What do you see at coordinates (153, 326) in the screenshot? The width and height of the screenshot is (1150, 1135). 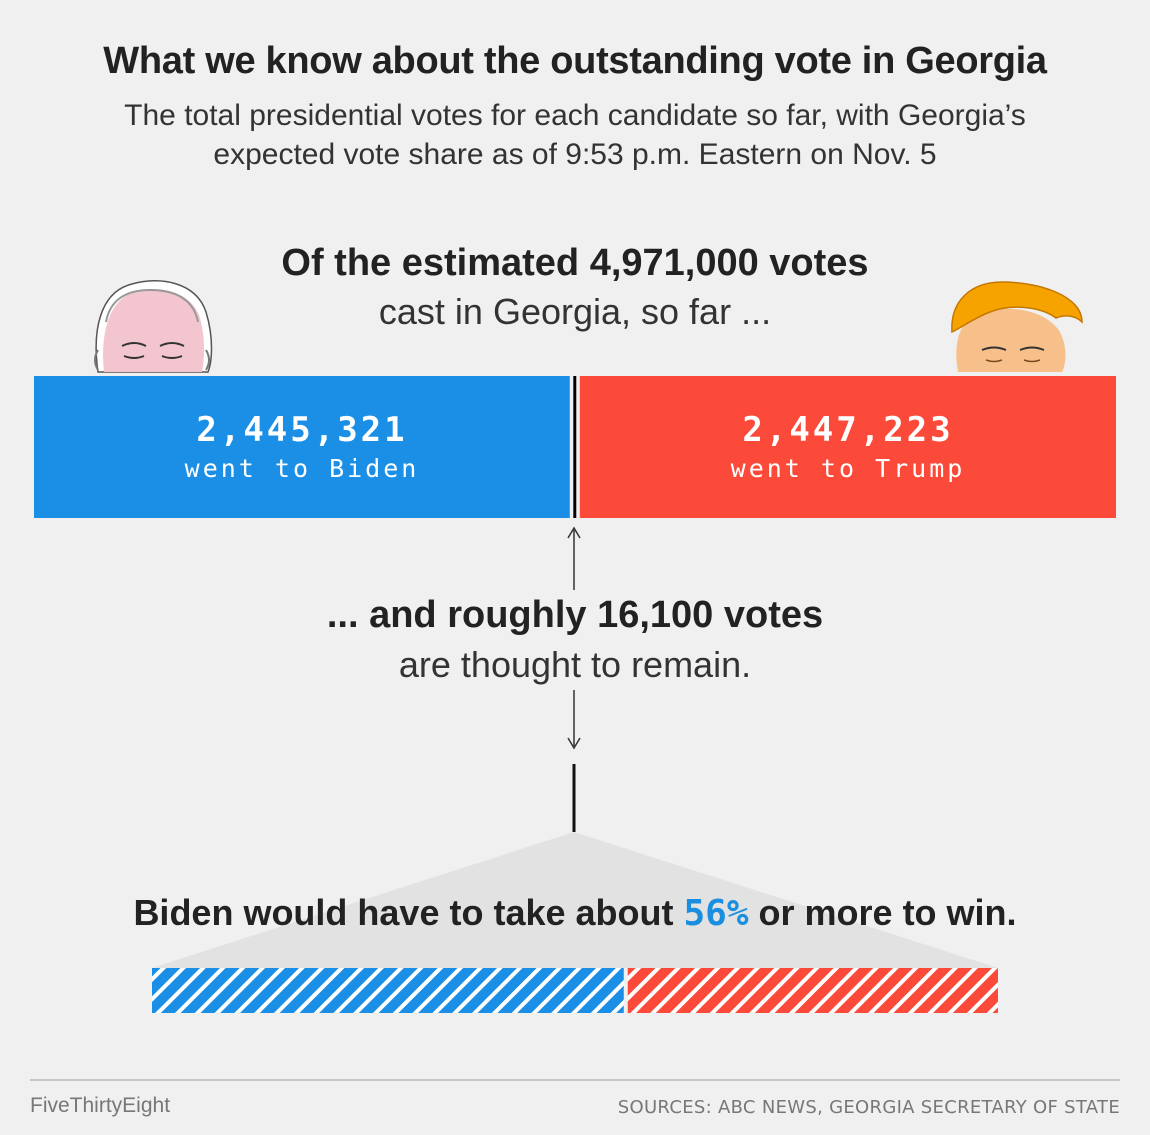 I see `biden-portrait` at bounding box center [153, 326].